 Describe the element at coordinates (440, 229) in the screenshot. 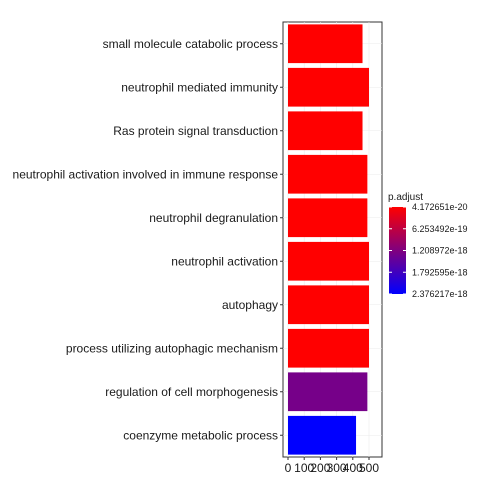

I see `legend-label: 6.253492e-19` at that location.